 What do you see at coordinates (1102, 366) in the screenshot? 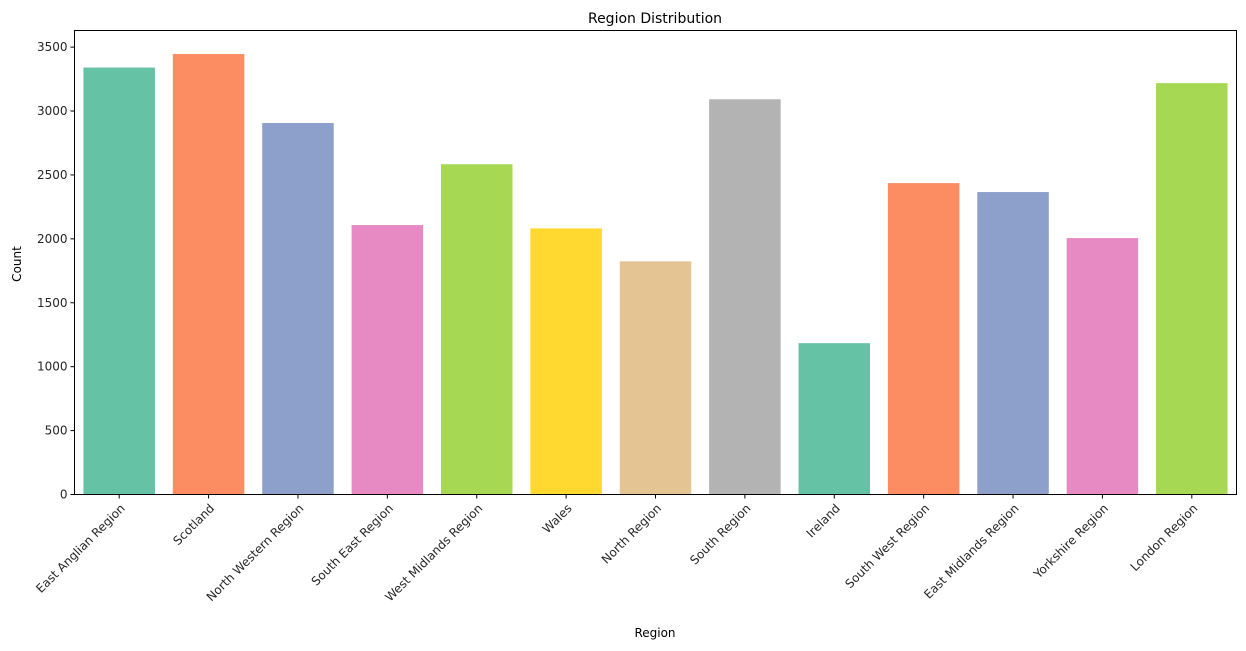
I see `bar-yorkshire-region` at bounding box center [1102, 366].